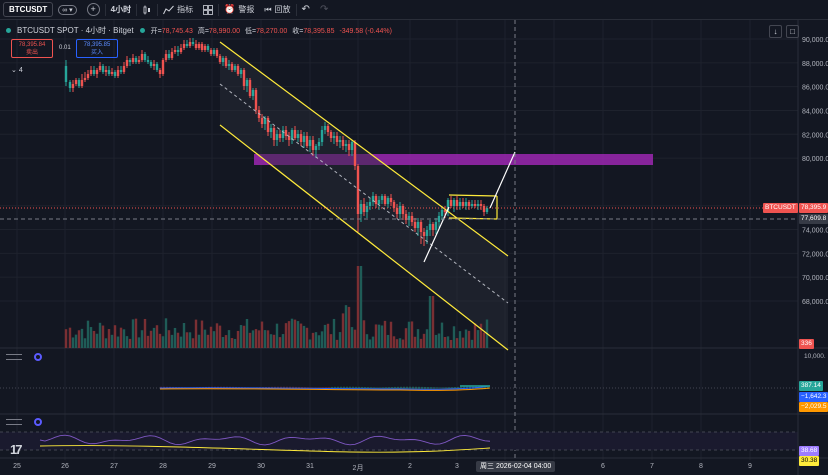 Image resolution: width=828 pixels, height=475 pixels. I want to click on compare-button: ∞ ▾, so click(67, 10).